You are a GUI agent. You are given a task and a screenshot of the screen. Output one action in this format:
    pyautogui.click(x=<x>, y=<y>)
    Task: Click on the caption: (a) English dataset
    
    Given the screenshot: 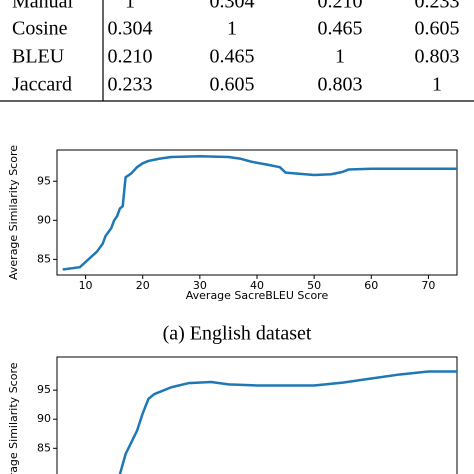 What is the action you would take?
    pyautogui.click(x=237, y=334)
    